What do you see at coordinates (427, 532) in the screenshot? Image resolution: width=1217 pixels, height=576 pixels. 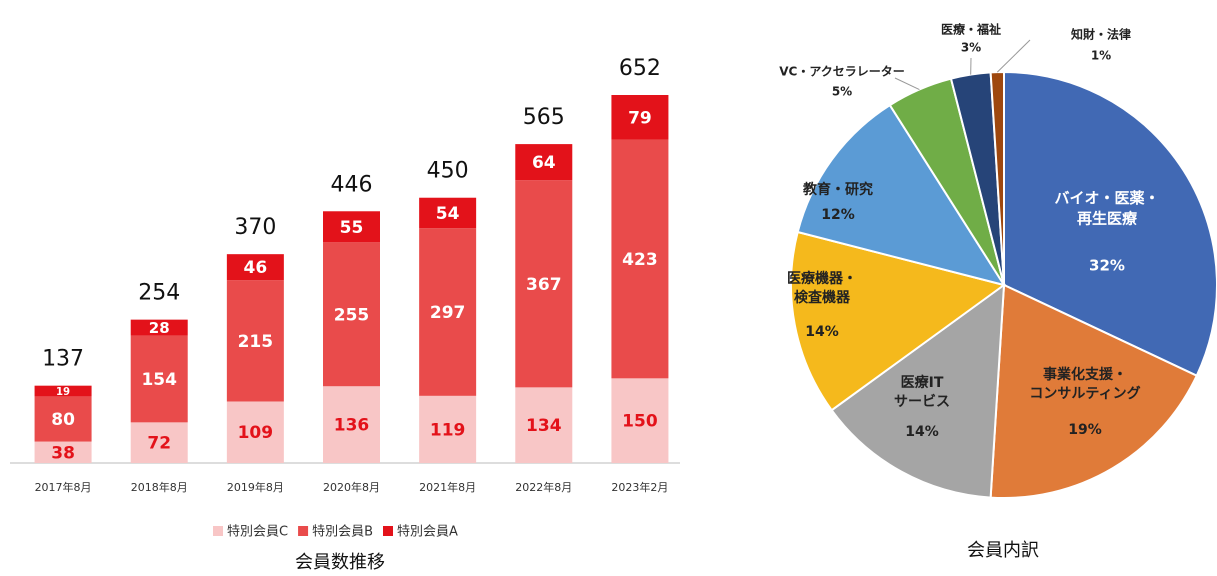 I see `legend-label: 特別会員A` at bounding box center [427, 532].